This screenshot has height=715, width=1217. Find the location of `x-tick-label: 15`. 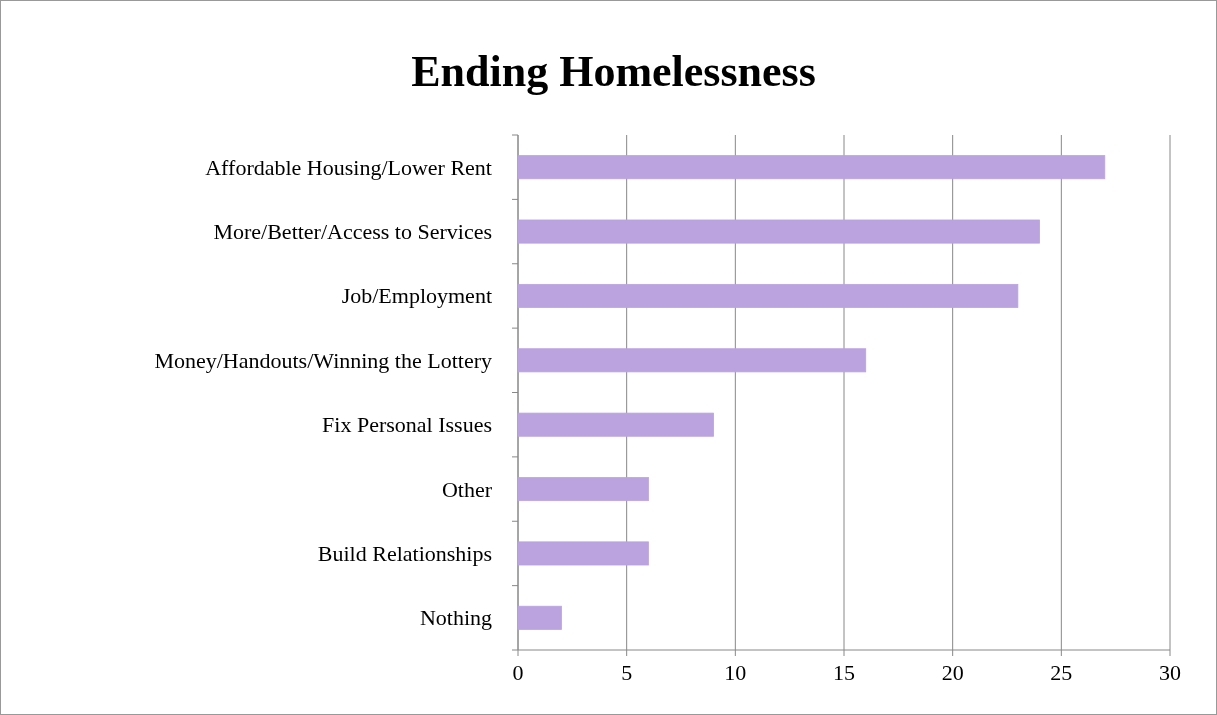

x-tick-label: 15 is located at coordinates (844, 672).